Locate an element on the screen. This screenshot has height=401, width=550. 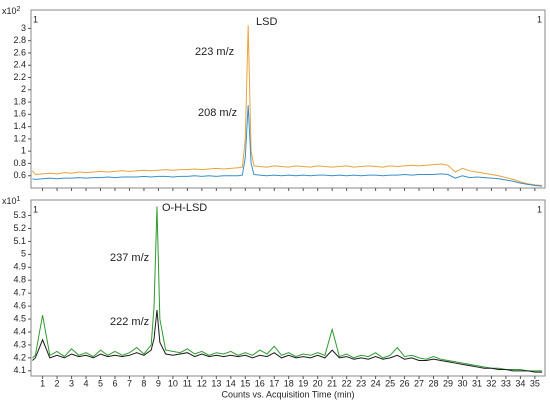
y-tick-label: 2 is located at coordinates (23, 89).